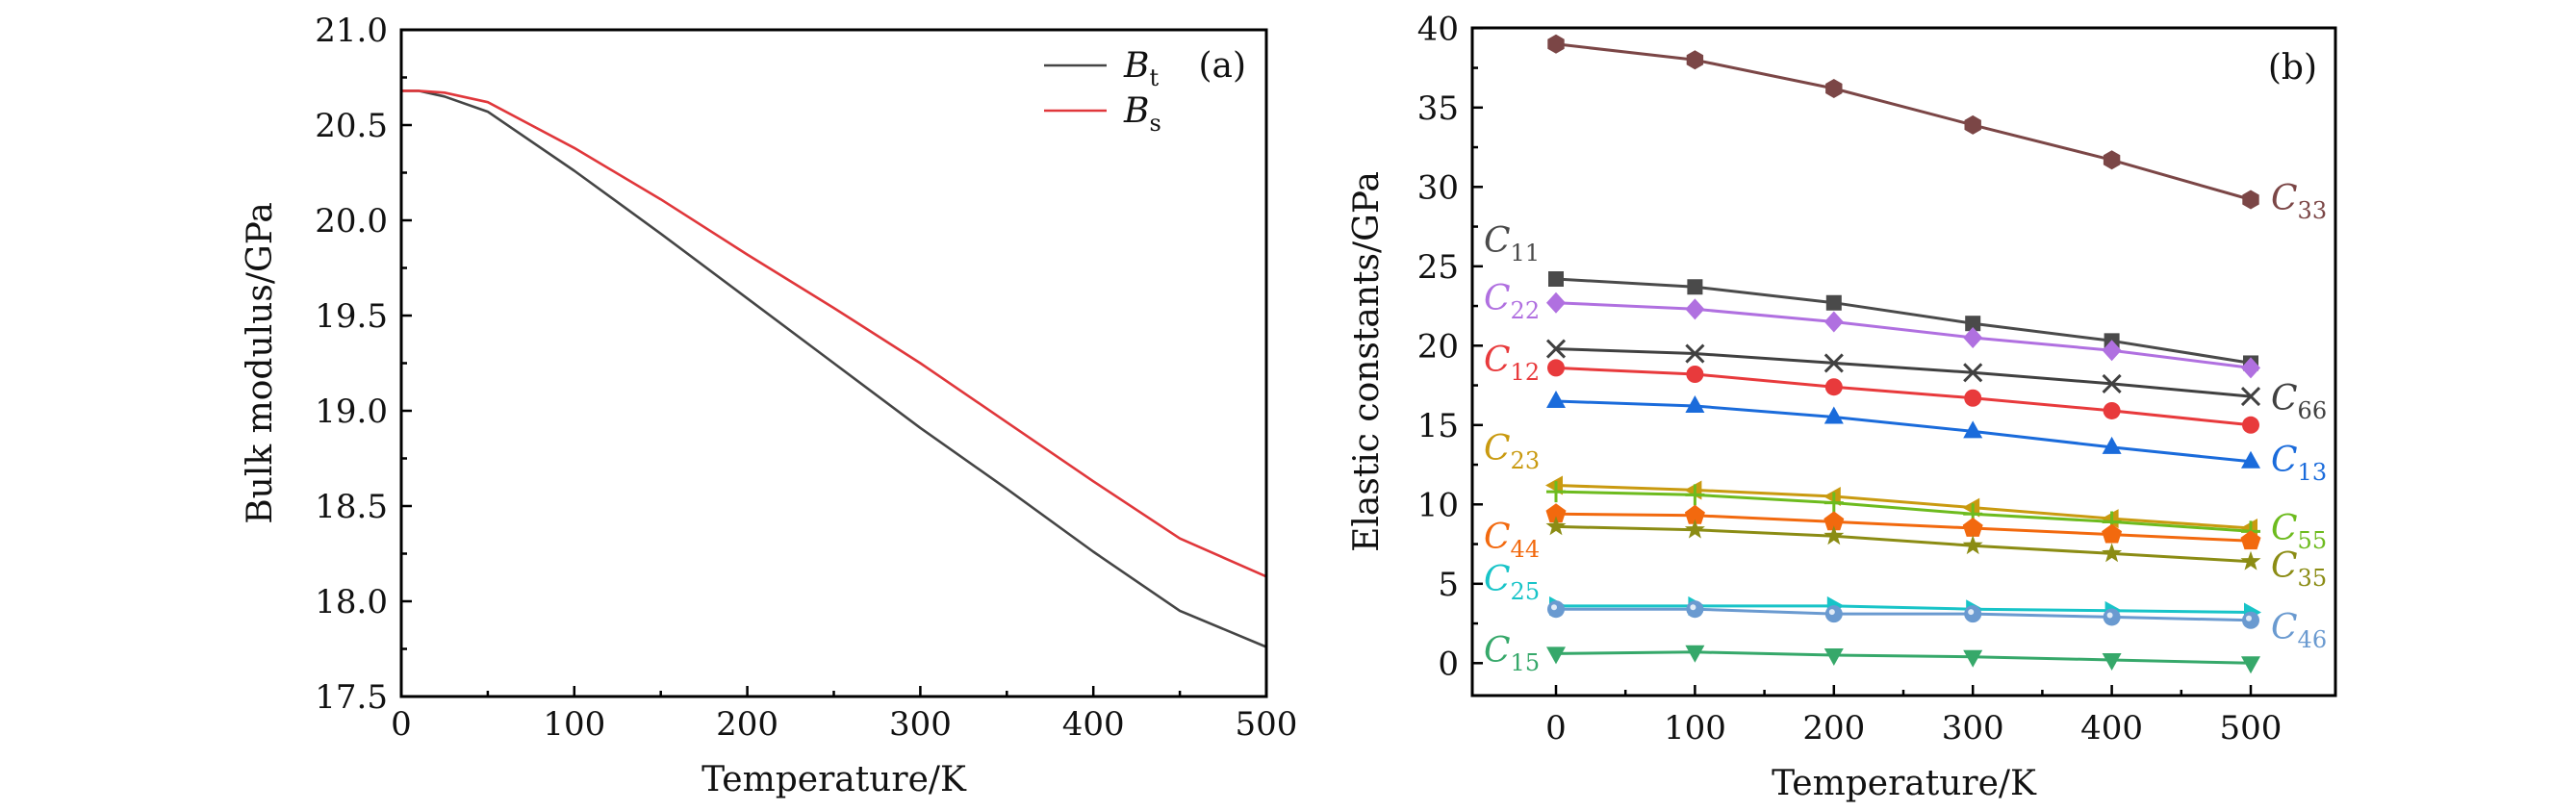  What do you see at coordinates (1973, 729) in the screenshot?
I see `x-tick-label: 300` at bounding box center [1973, 729].